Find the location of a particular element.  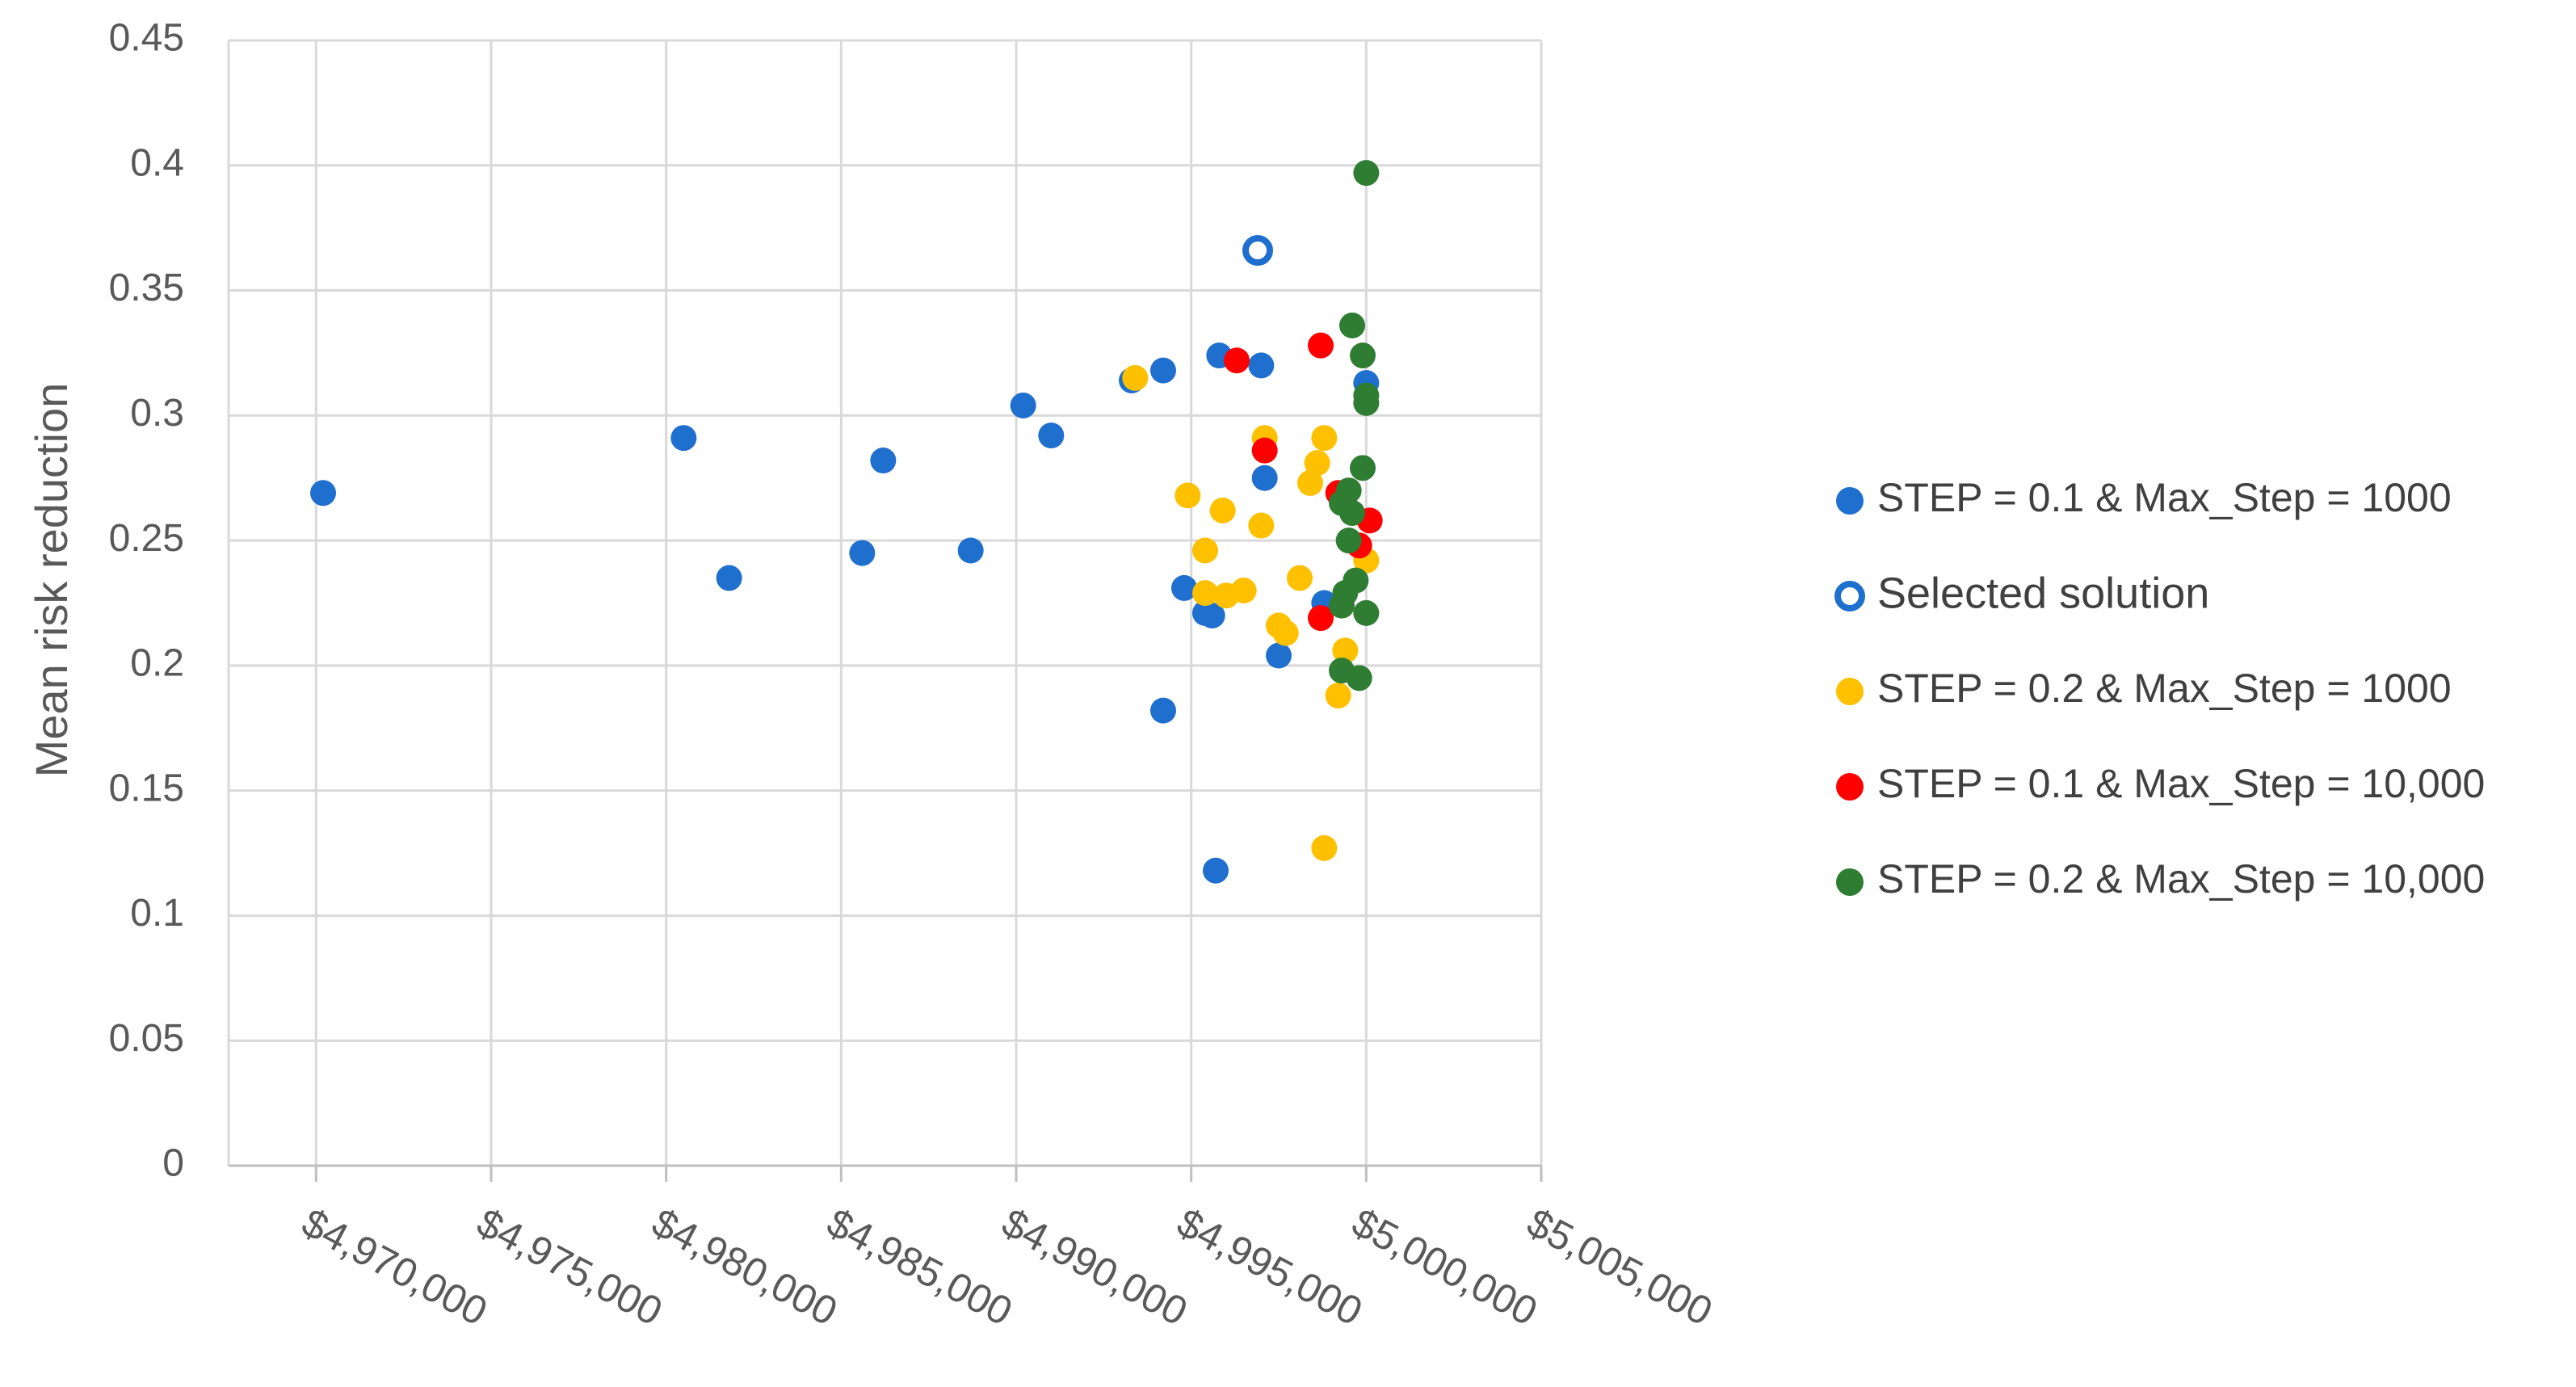

x-tick-label: $5,005,000 is located at coordinates (1620, 1267).